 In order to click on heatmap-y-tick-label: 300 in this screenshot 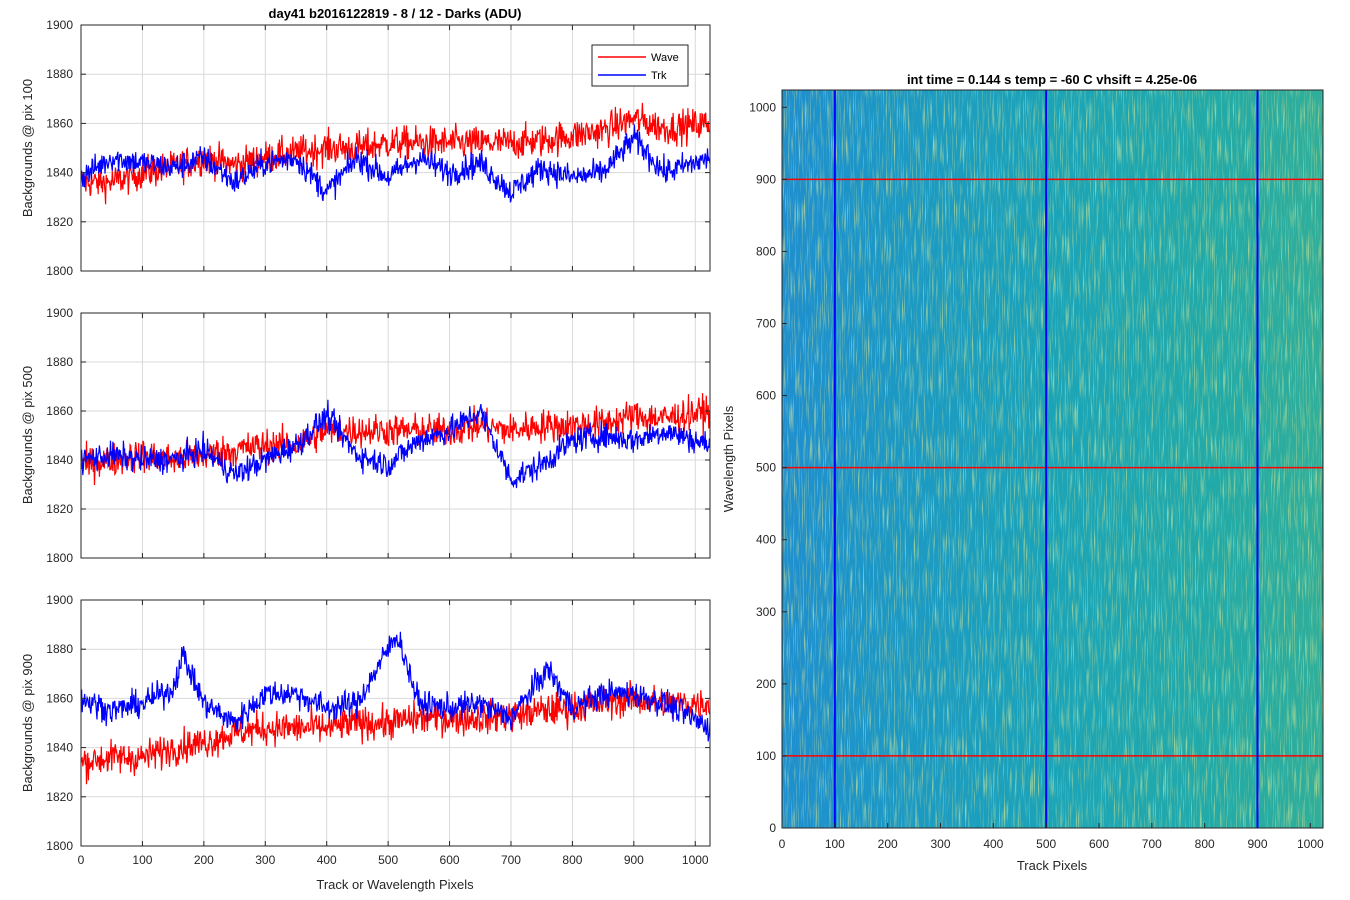, I will do `click(766, 612)`.